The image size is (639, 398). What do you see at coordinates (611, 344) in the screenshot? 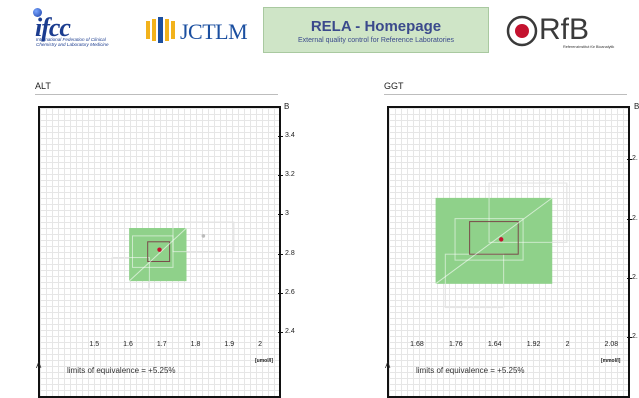
I see `x-tick-label: 2.08` at bounding box center [611, 344].